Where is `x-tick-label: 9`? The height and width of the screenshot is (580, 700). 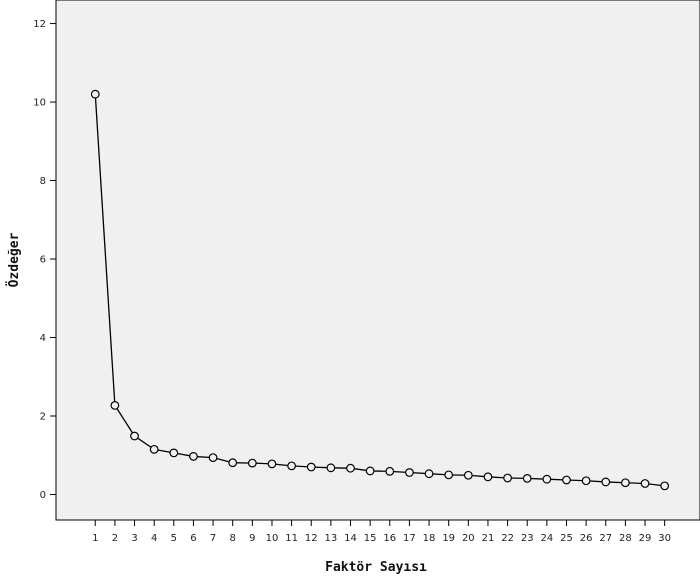 x-tick-label: 9 is located at coordinates (252, 538).